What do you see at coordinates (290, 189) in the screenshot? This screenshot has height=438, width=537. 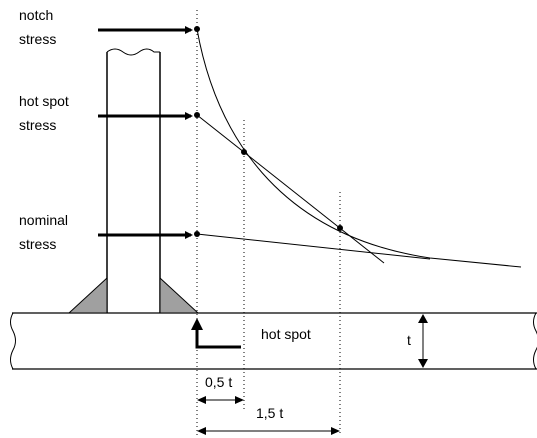 I see `hot-spot-extrapolation-line` at bounding box center [290, 189].